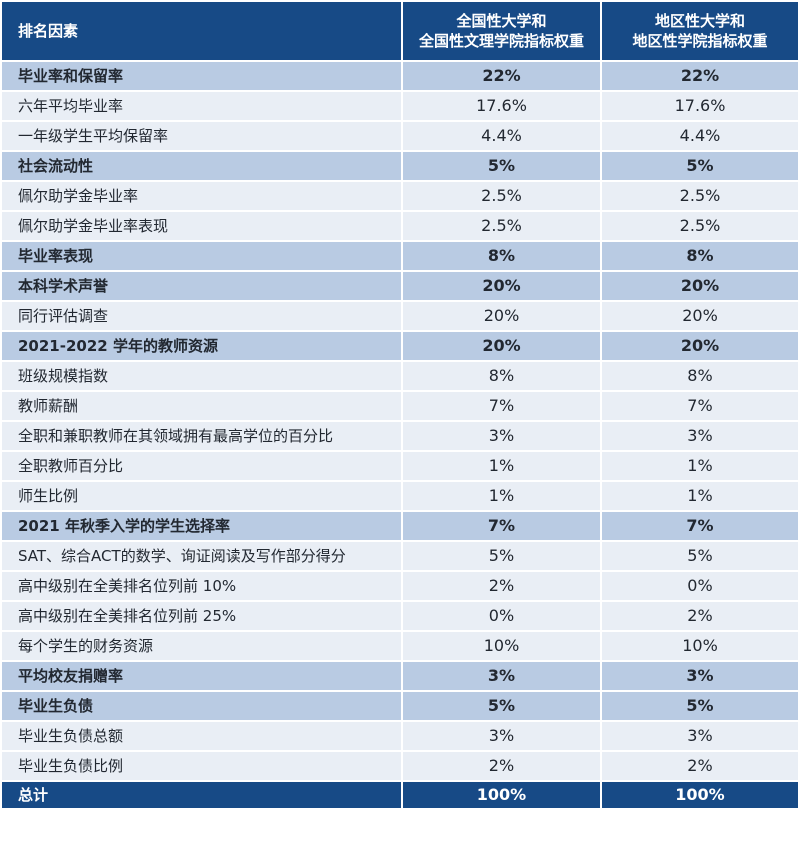 This screenshot has width=798, height=859. I want to click on row-regional-weight: 0%, so click(699, 586).